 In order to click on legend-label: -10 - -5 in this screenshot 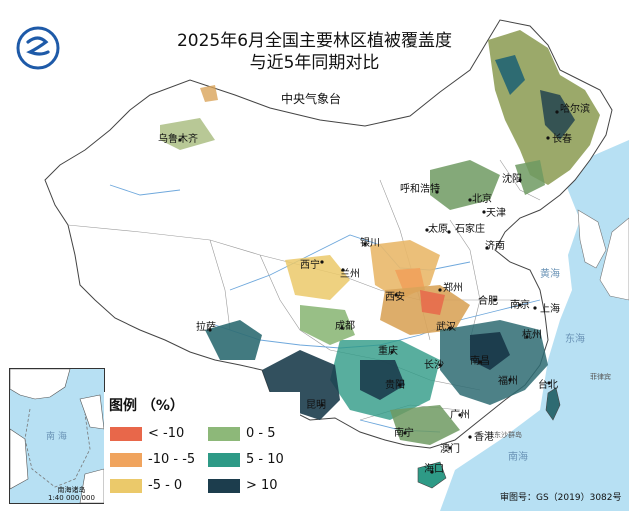, I will do `click(172, 459)`.